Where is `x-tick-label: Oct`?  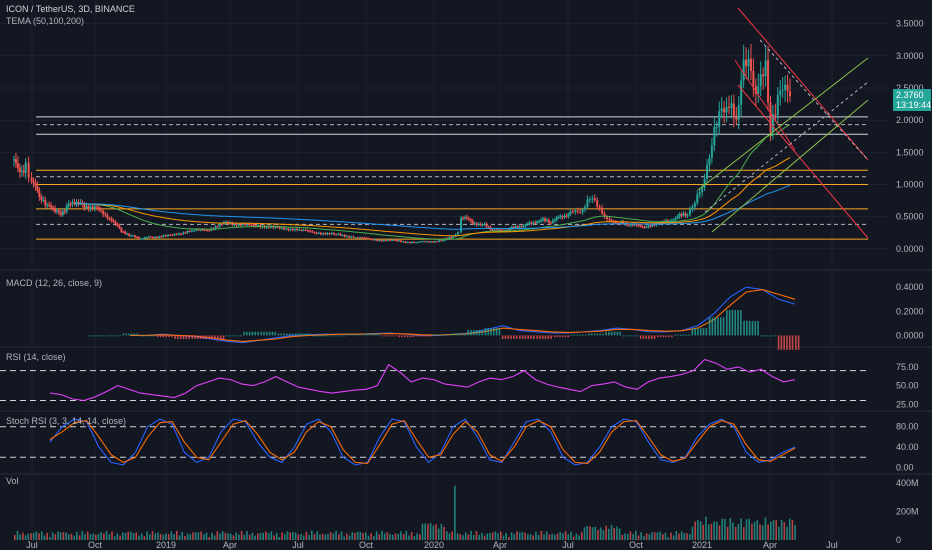
x-tick-label: Oct is located at coordinates (95, 545).